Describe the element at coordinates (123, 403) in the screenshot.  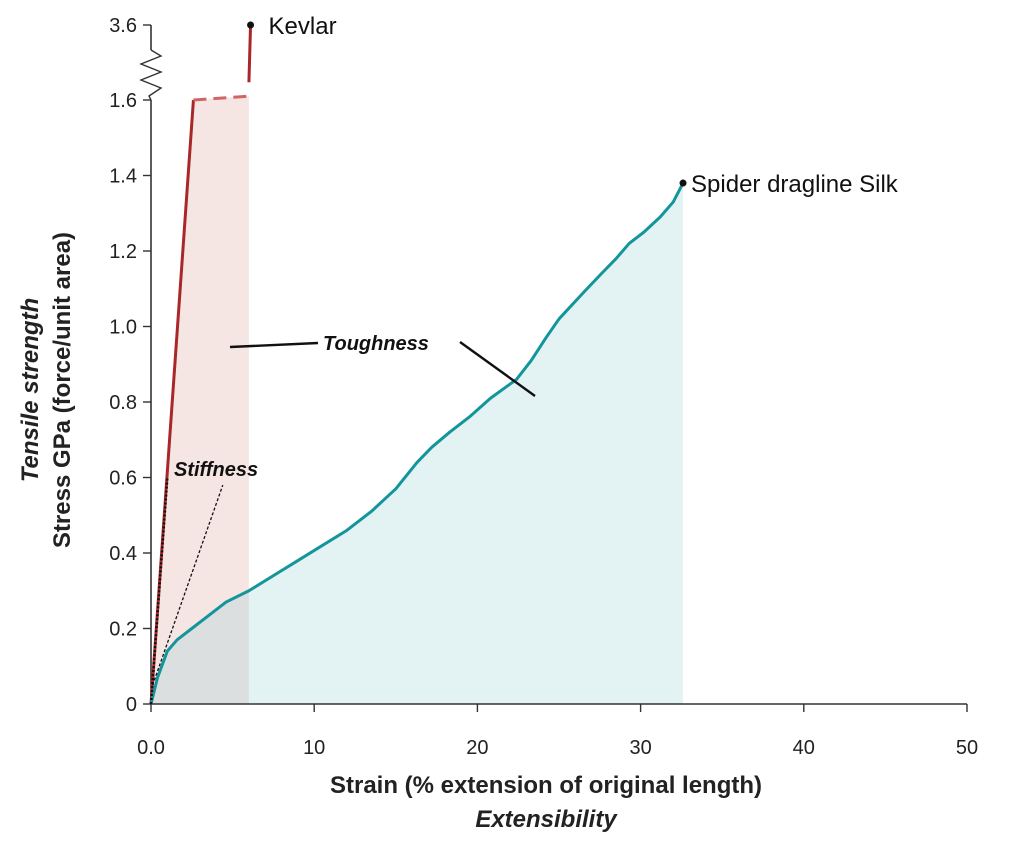
I see `y-tick-label: 0.8` at that location.